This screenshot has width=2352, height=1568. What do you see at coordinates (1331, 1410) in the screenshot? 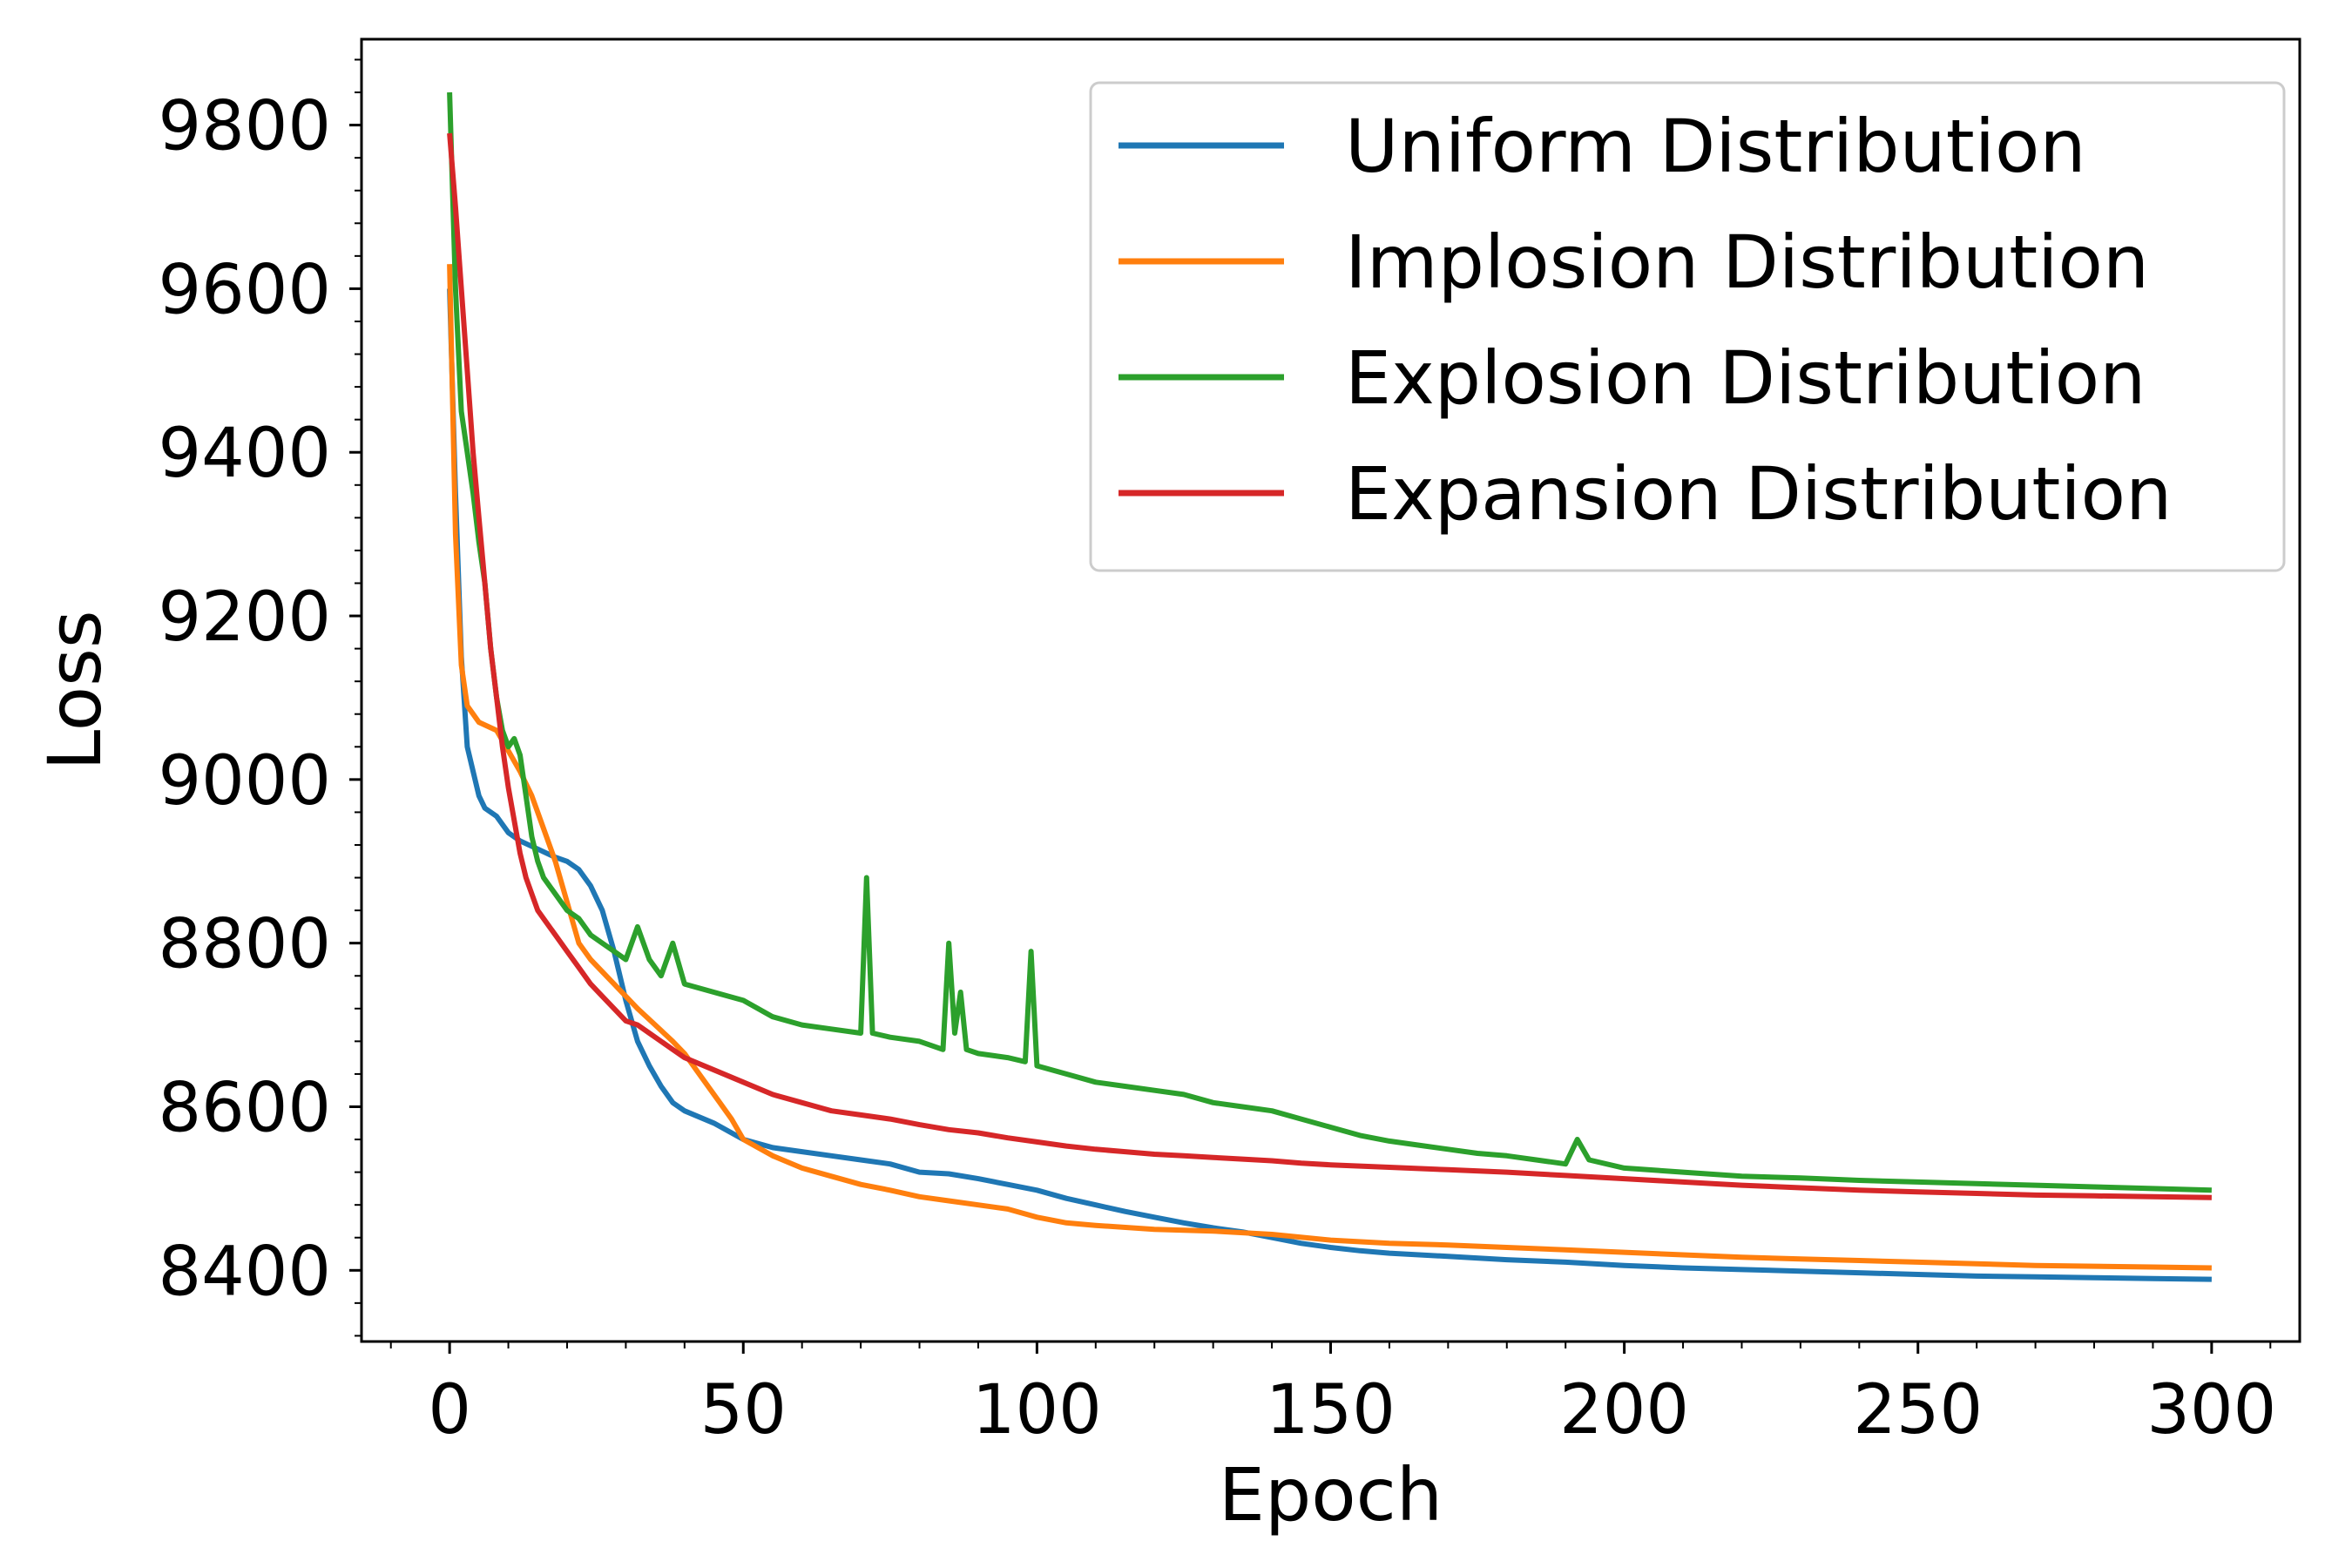
I see `x-tick-label: 150` at bounding box center [1331, 1410].